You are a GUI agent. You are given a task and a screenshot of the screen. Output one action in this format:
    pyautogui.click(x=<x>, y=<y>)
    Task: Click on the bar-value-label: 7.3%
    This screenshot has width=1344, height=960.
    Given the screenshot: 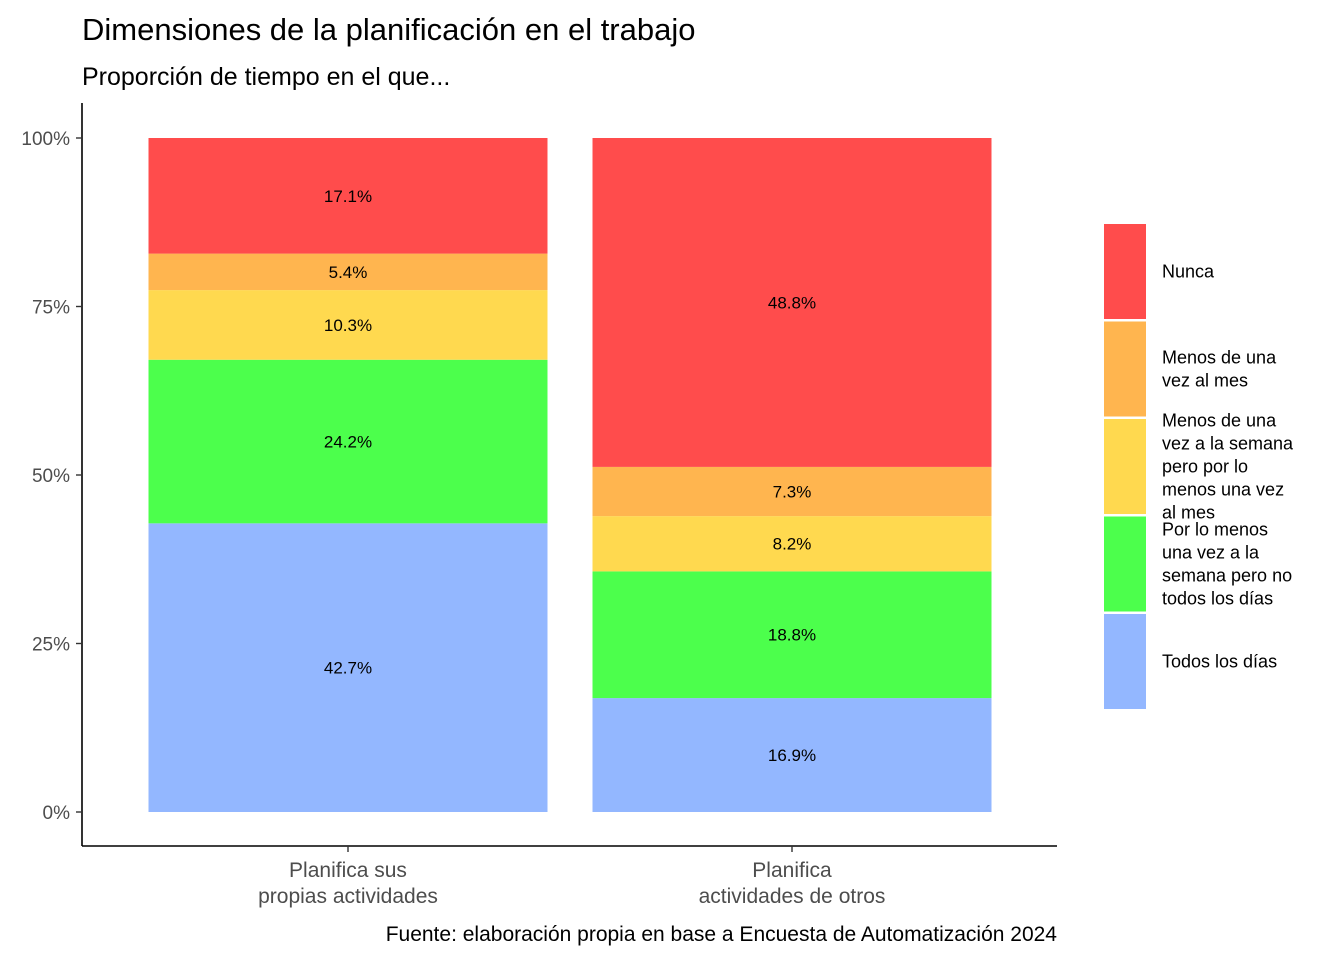 What is the action you would take?
    pyautogui.click(x=792, y=492)
    